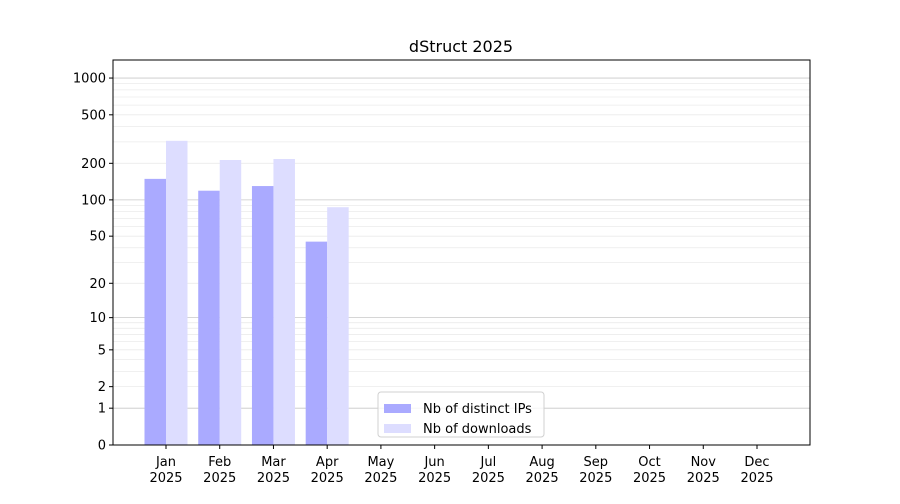  I want to click on y-tick-label: 20, so click(97, 284).